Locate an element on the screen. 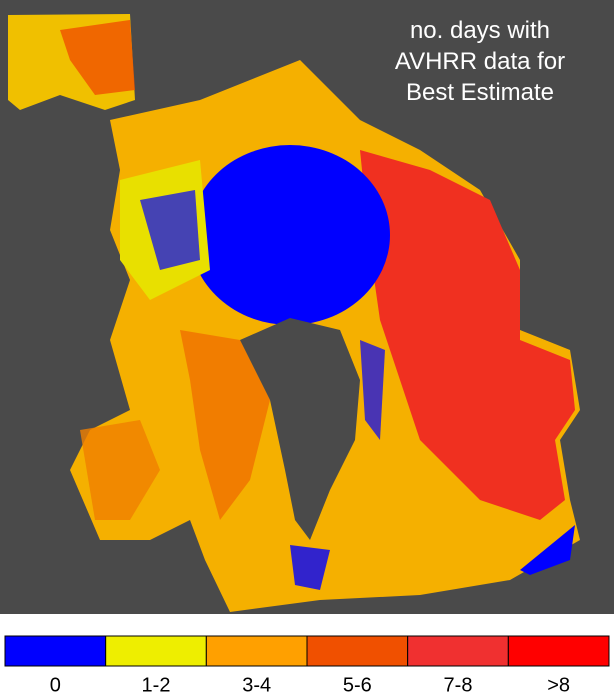 This screenshot has width=614, height=695. legend-label: >8 is located at coordinates (558, 684).